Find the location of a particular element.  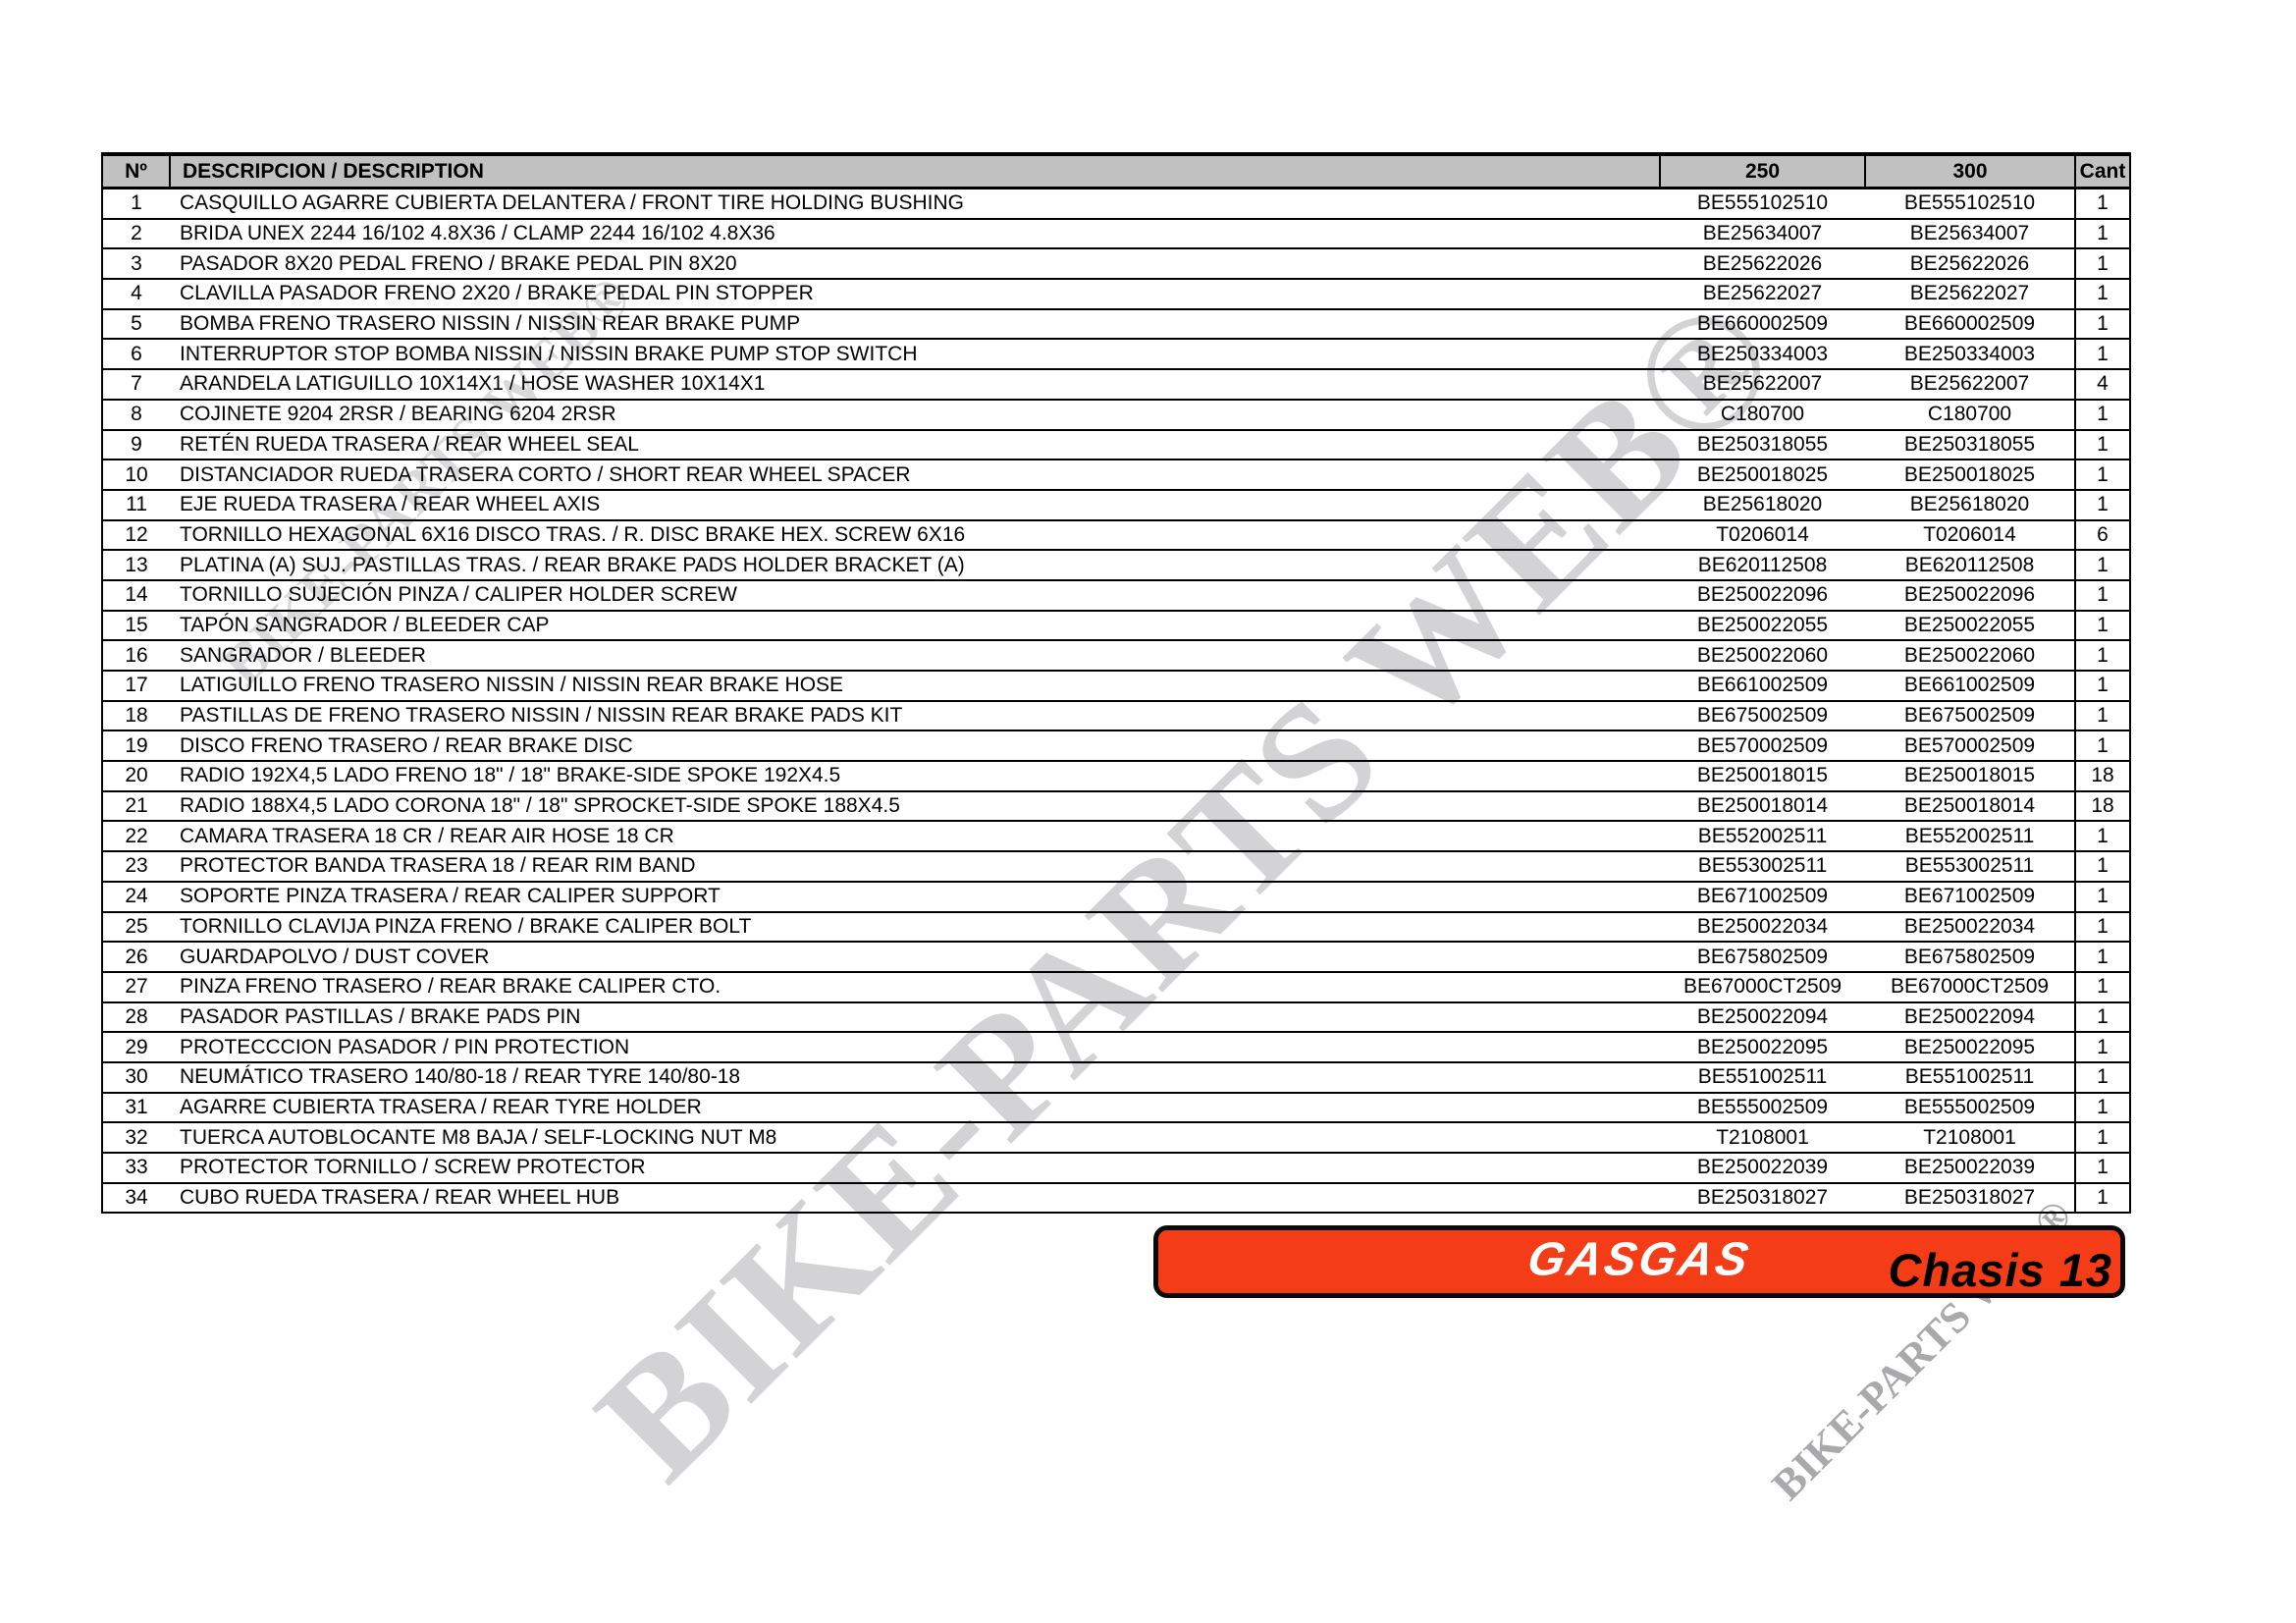

part-ref-250-cell: BE675802509 is located at coordinates (1762, 957).